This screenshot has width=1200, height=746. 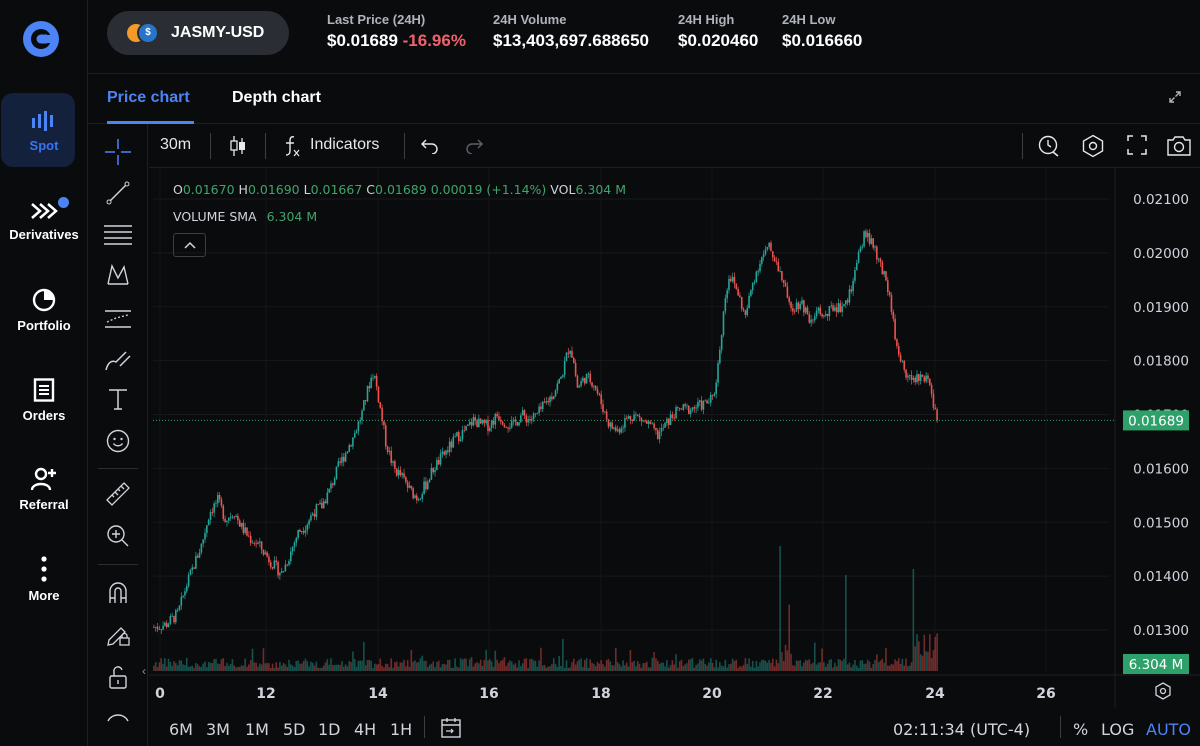 I want to click on lock-drawing-tool, so click(x=118, y=635).